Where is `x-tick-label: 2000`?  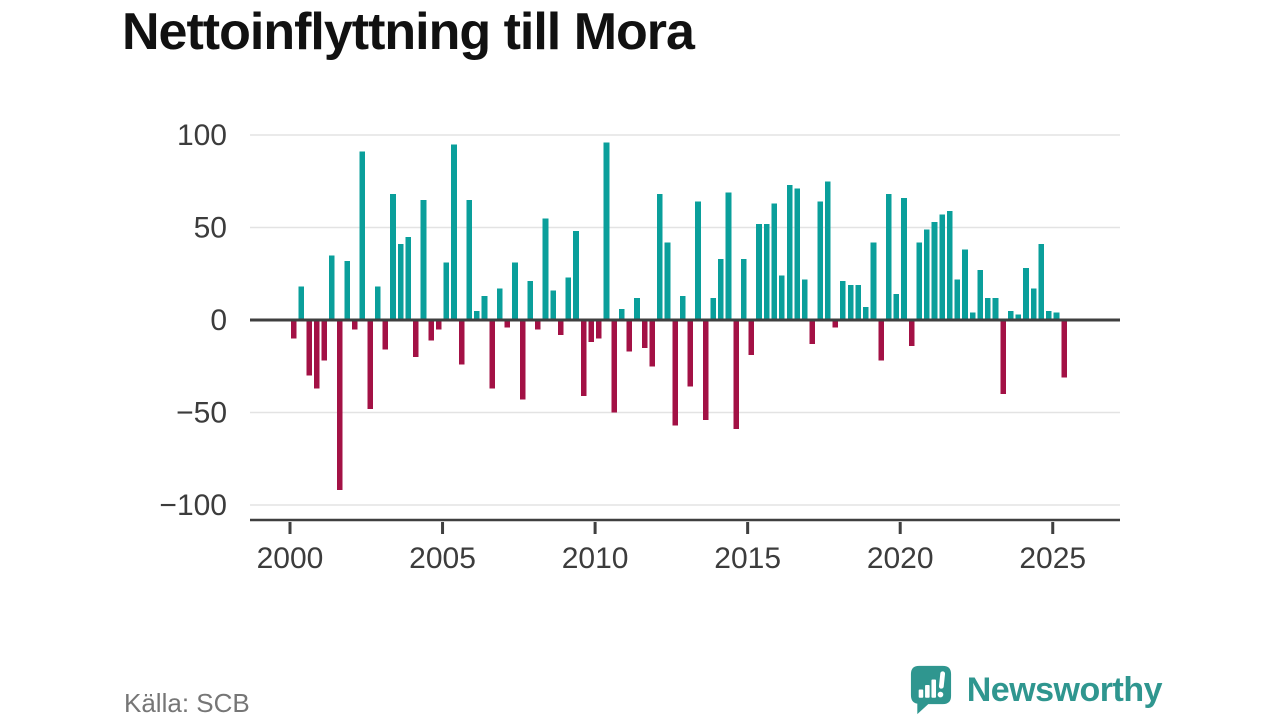
x-tick-label: 2000 is located at coordinates (290, 558).